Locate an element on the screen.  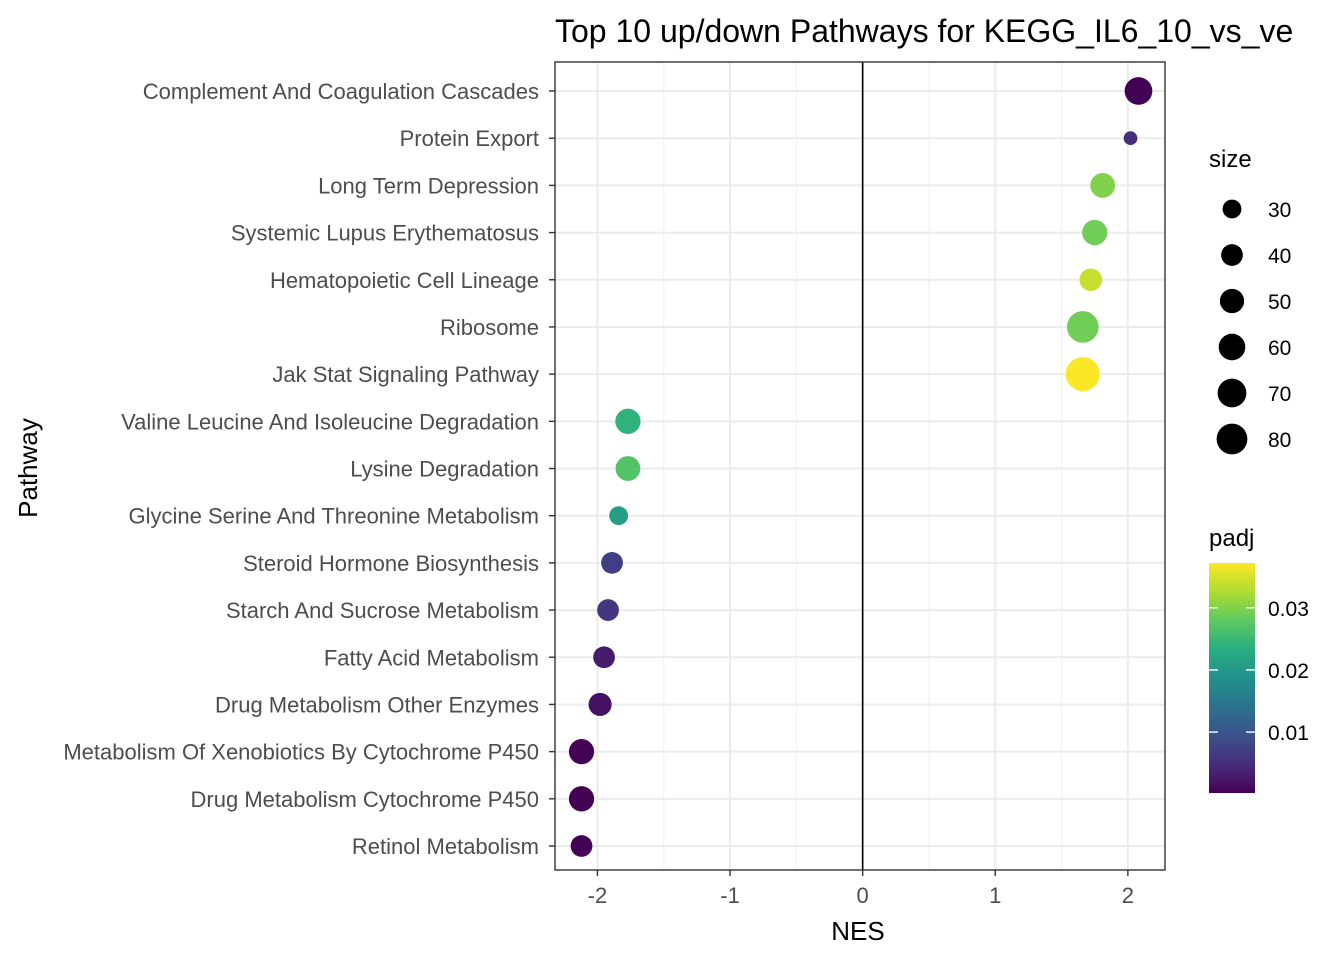
y-tick-label: Drug Metabolism Other Enzymes is located at coordinates (377, 704).